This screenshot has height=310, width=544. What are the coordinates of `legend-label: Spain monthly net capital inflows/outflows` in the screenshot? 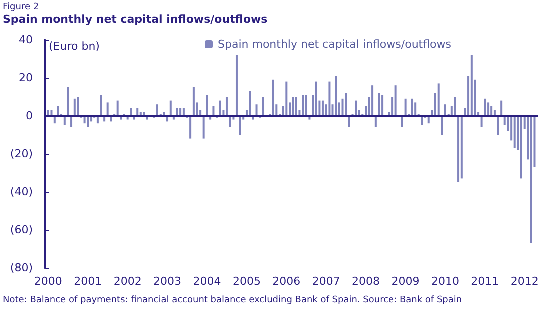 It's located at (335, 44).